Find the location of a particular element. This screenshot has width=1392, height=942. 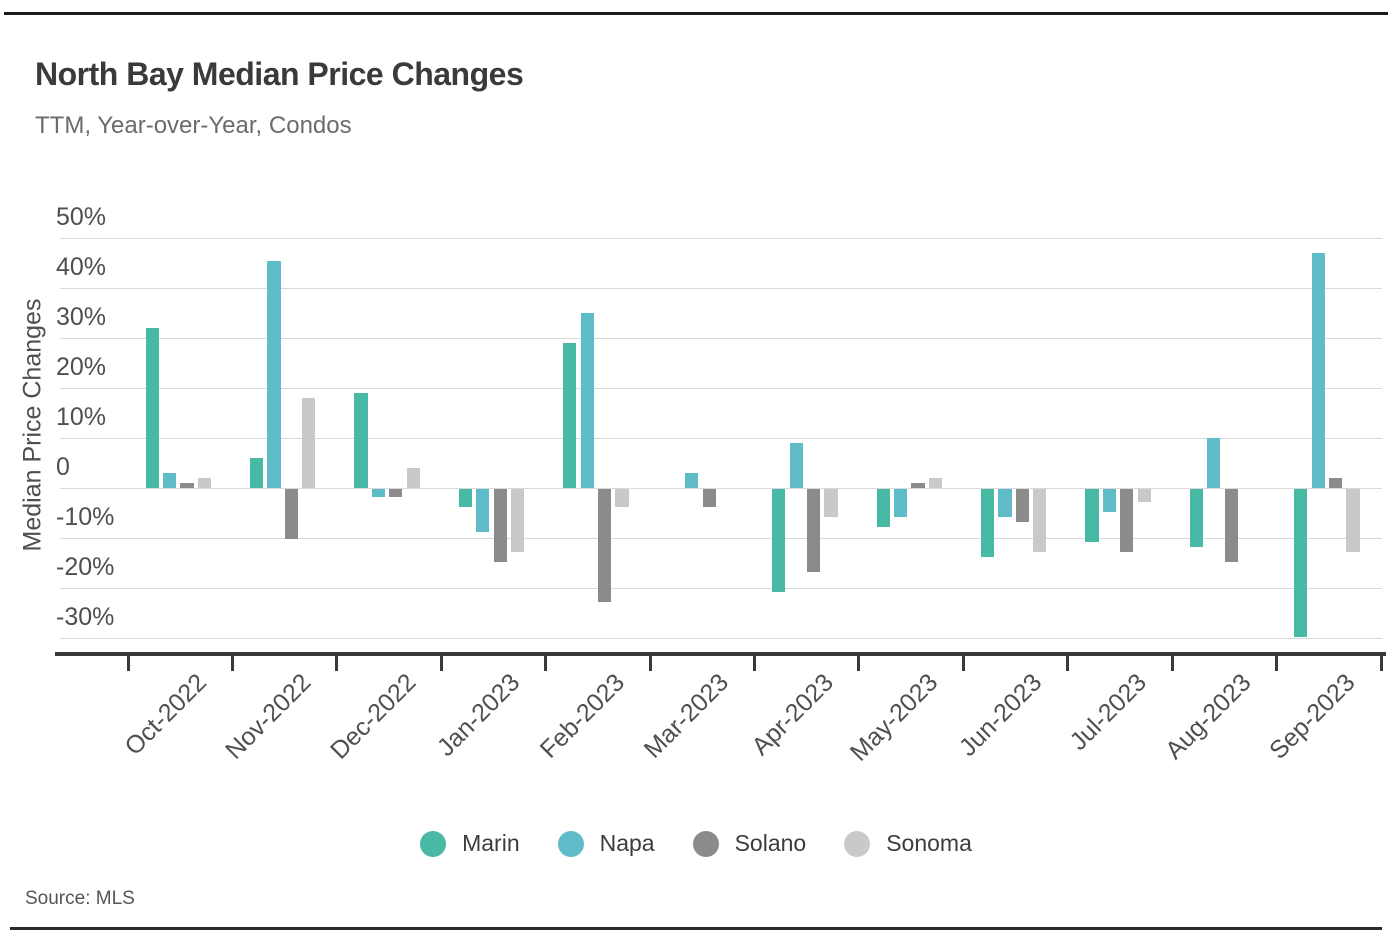

legend-dot-solano is located at coordinates (705, 843).